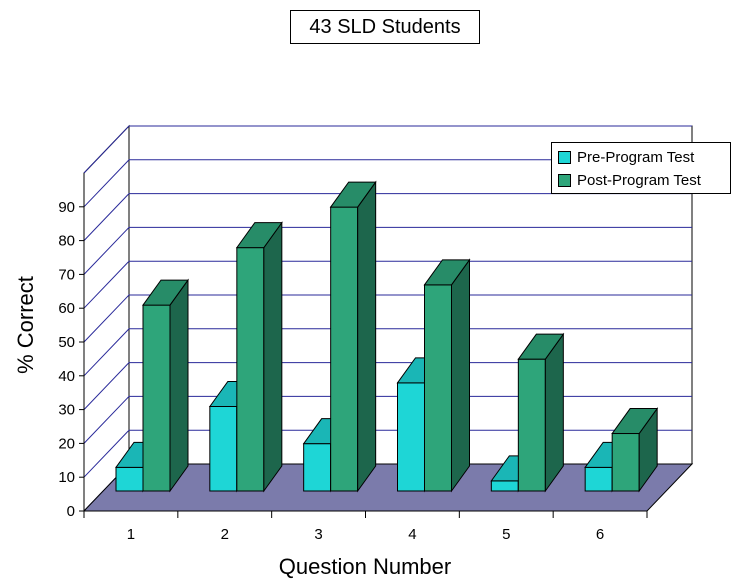 The height and width of the screenshot is (583, 732). I want to click on y-tick-label: 50, so click(66, 342).